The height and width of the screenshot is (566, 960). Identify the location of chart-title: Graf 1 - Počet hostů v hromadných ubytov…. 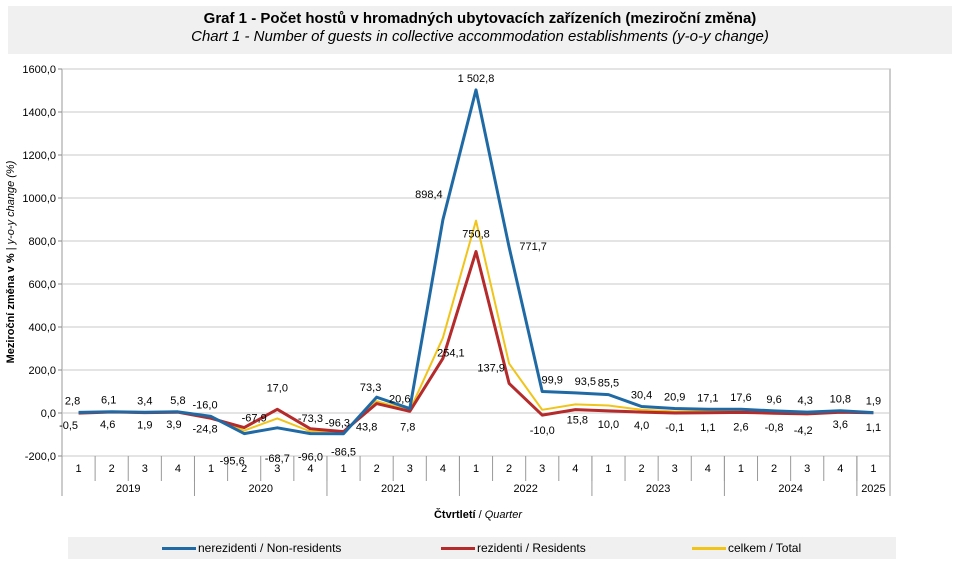
(480, 18).